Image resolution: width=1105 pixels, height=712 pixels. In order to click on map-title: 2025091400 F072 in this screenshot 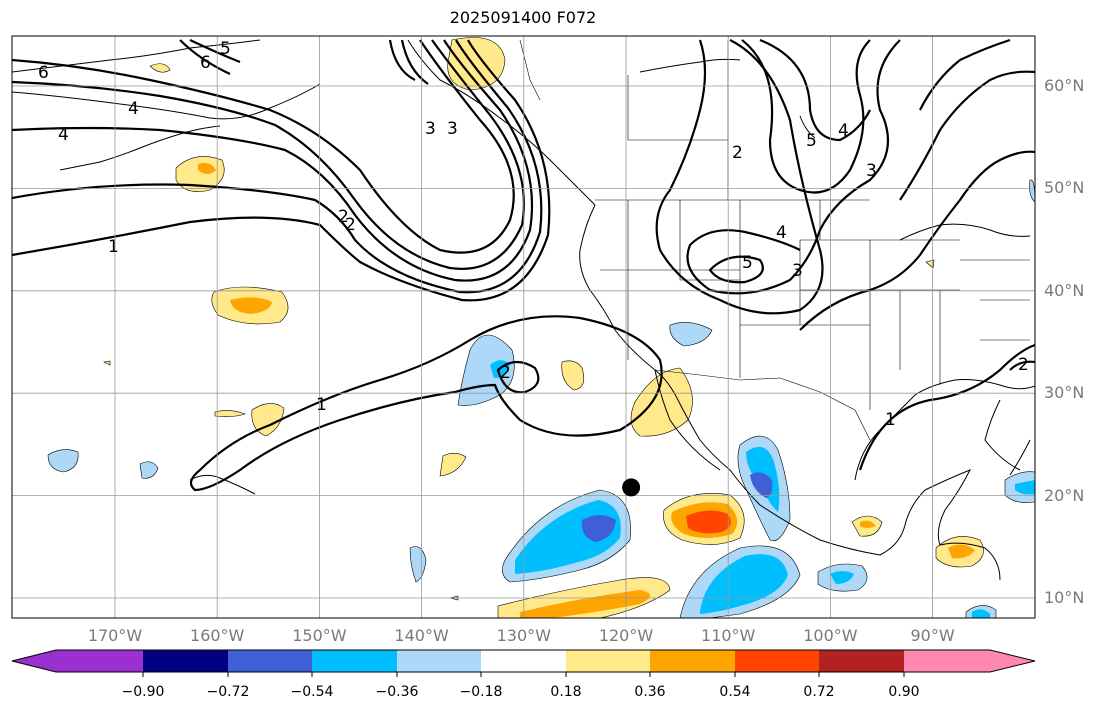, I will do `click(523, 17)`.